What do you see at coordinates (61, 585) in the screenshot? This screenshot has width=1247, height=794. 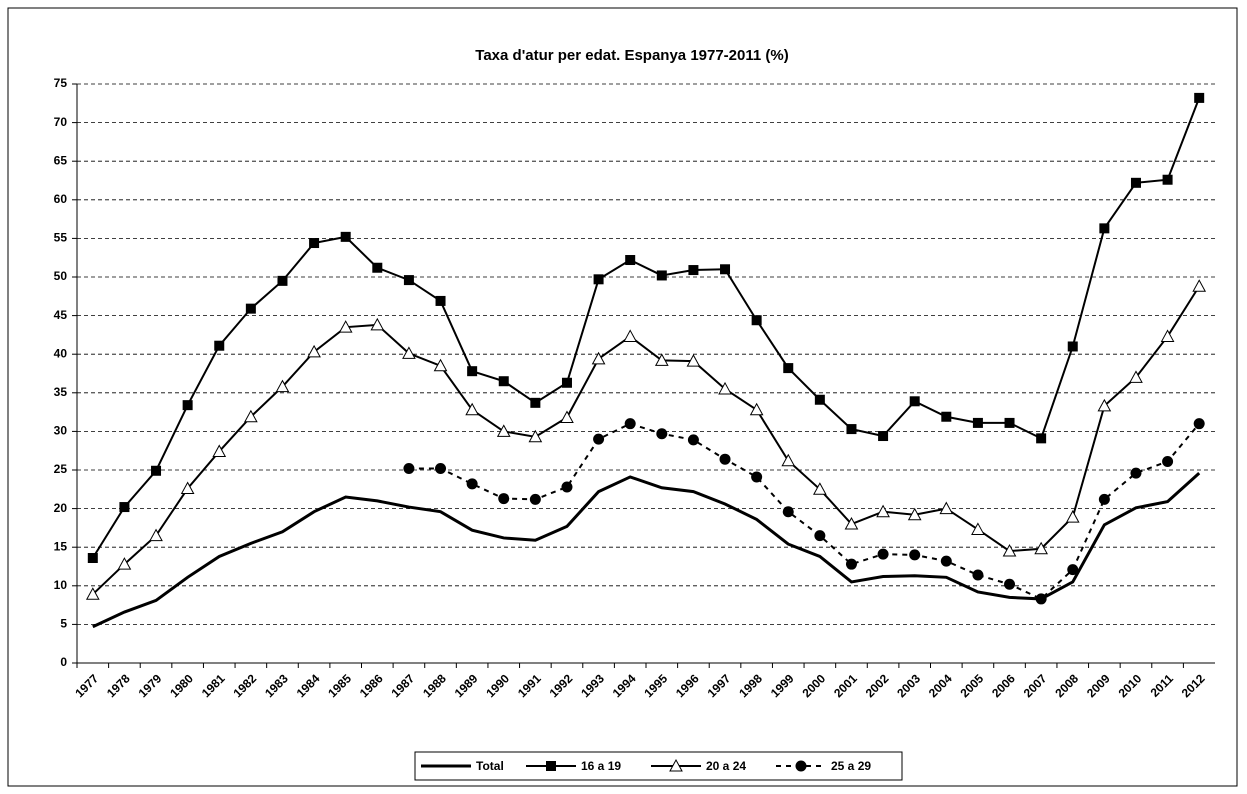 I see `y-tick-label: 10` at bounding box center [61, 585].